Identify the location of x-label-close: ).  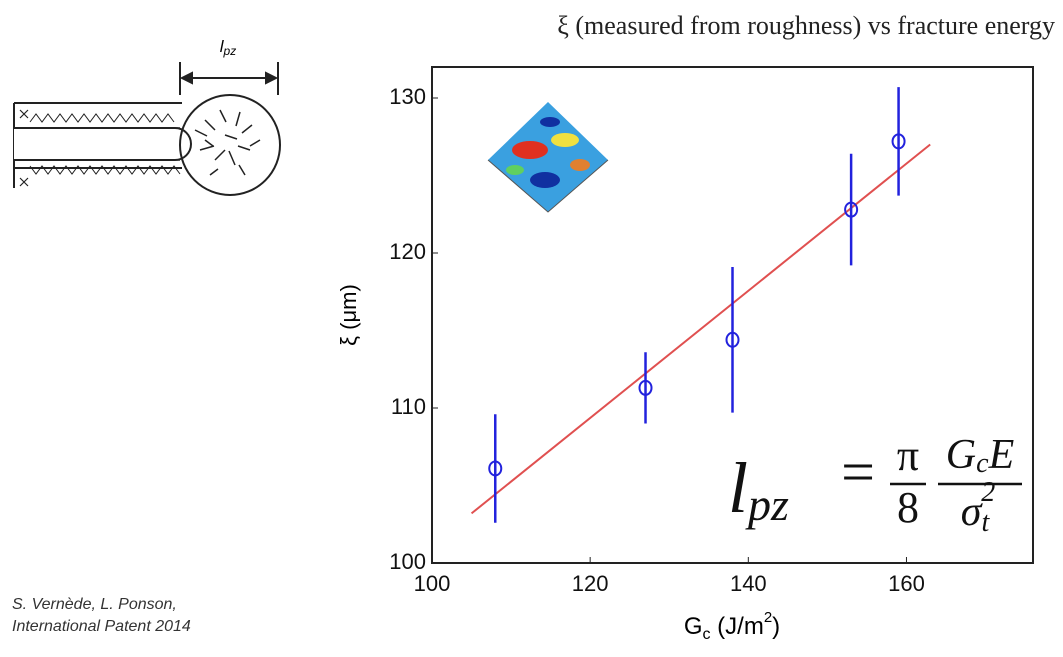
(776, 626).